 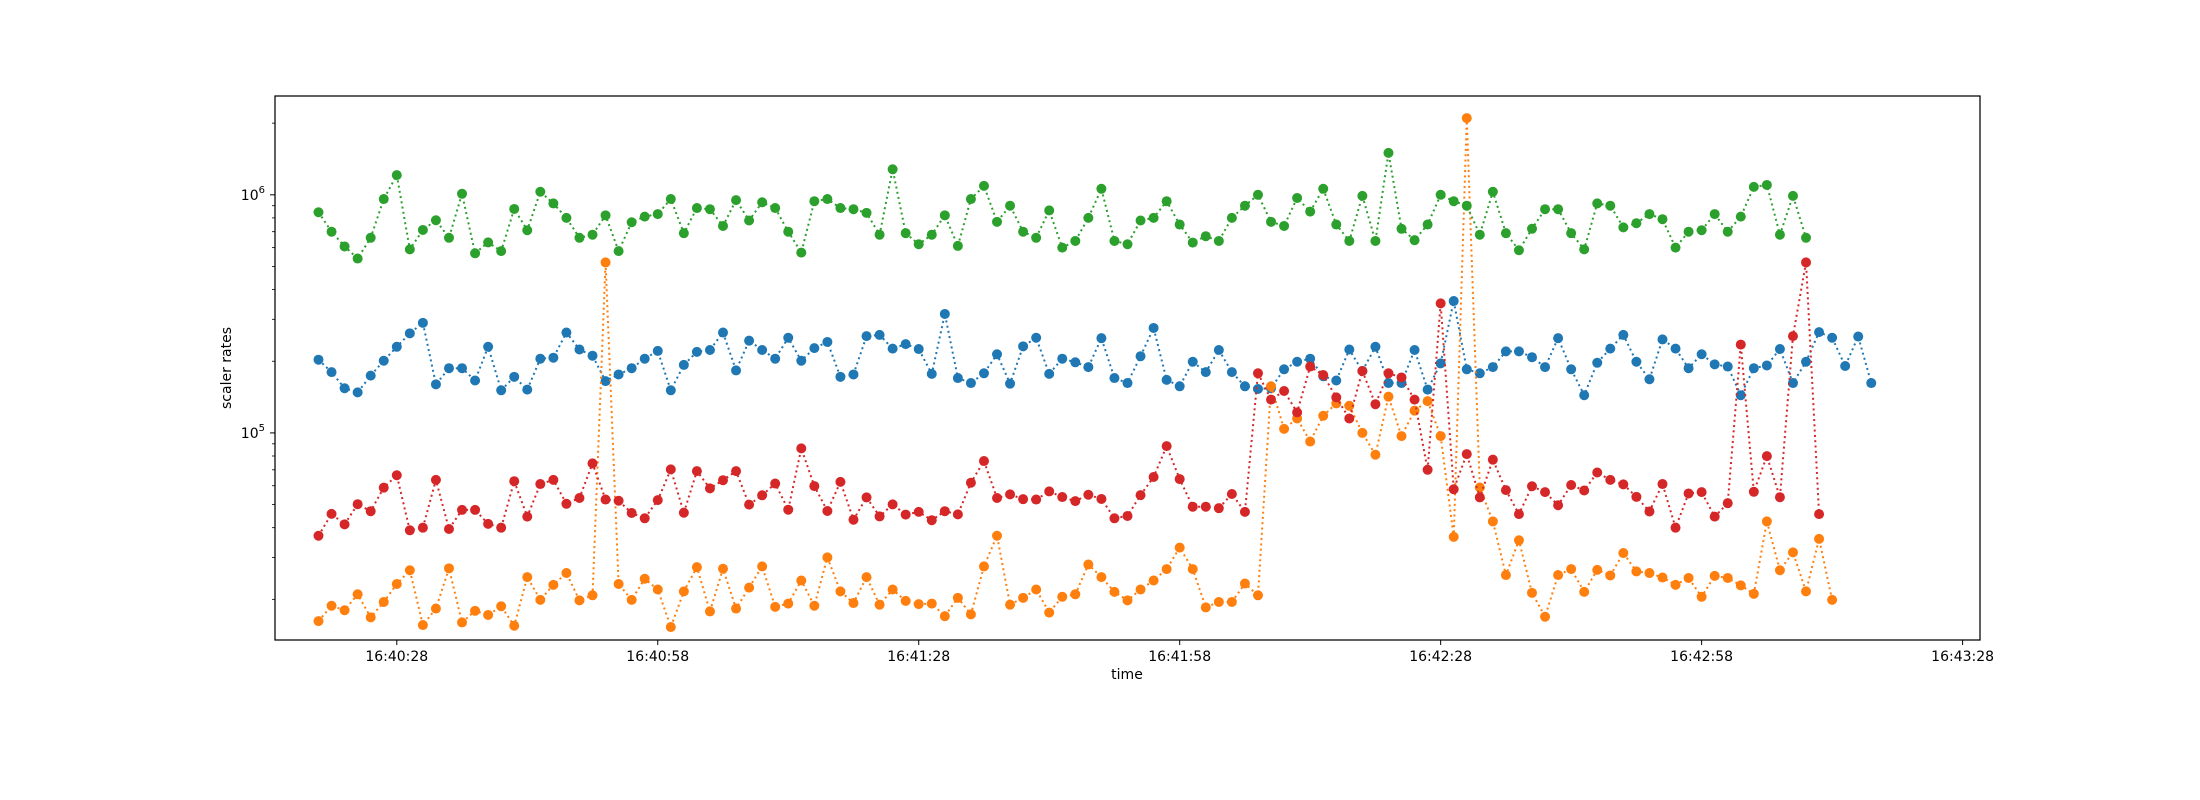 What do you see at coordinates (1127, 675) in the screenshot?
I see `x-axis-label: time` at bounding box center [1127, 675].